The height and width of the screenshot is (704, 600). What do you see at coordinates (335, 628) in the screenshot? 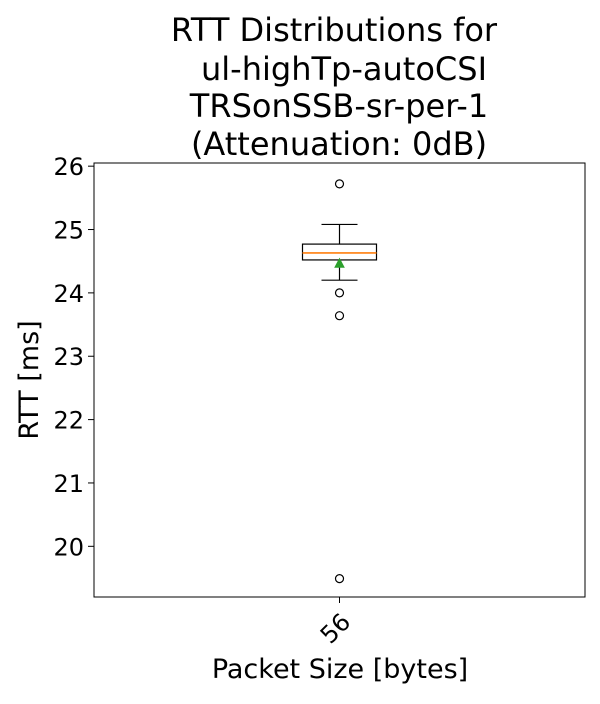
I see `x-tick-label: 56` at bounding box center [335, 628].